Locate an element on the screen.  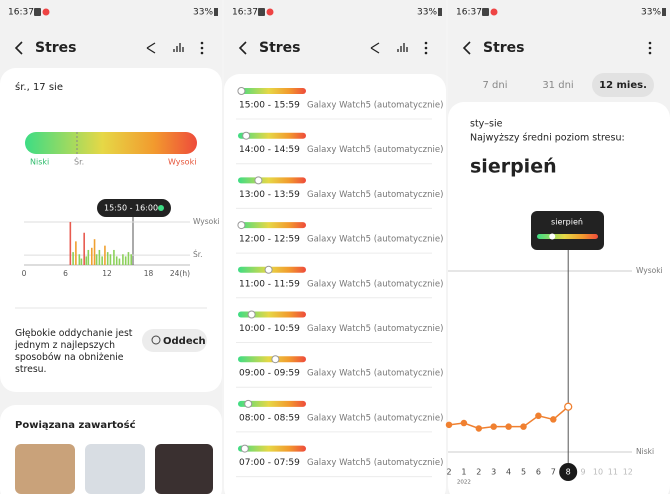
tab-selected is located at coordinates (623, 85).